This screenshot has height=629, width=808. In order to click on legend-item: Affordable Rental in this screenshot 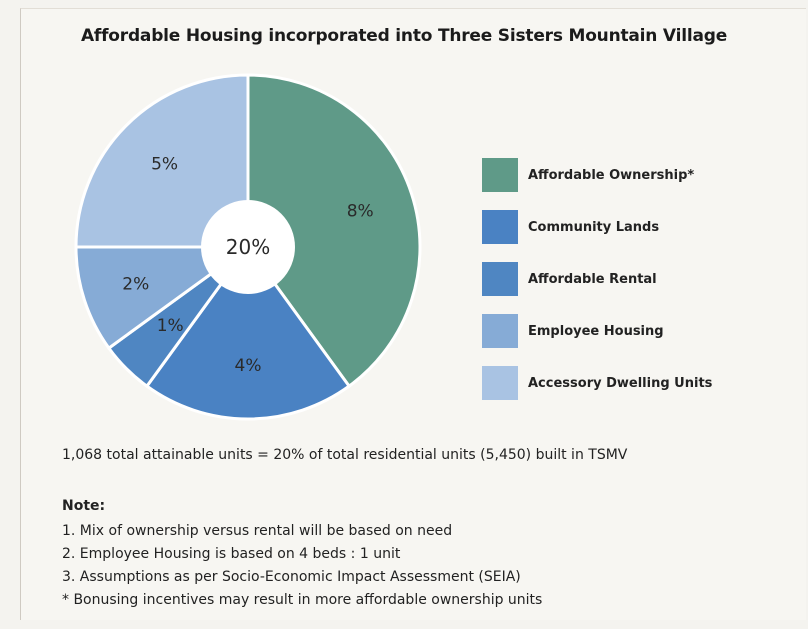, I will do `click(597, 279)`.